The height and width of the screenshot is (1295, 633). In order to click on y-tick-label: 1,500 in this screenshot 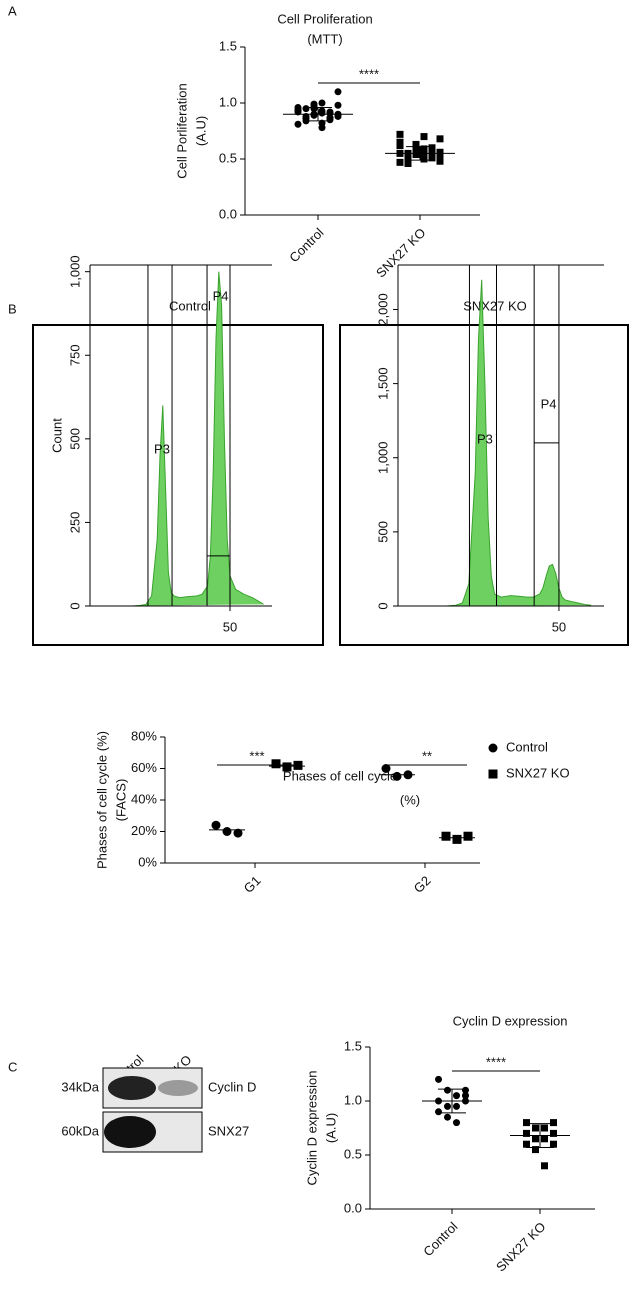, I will do `click(382, 383)`.